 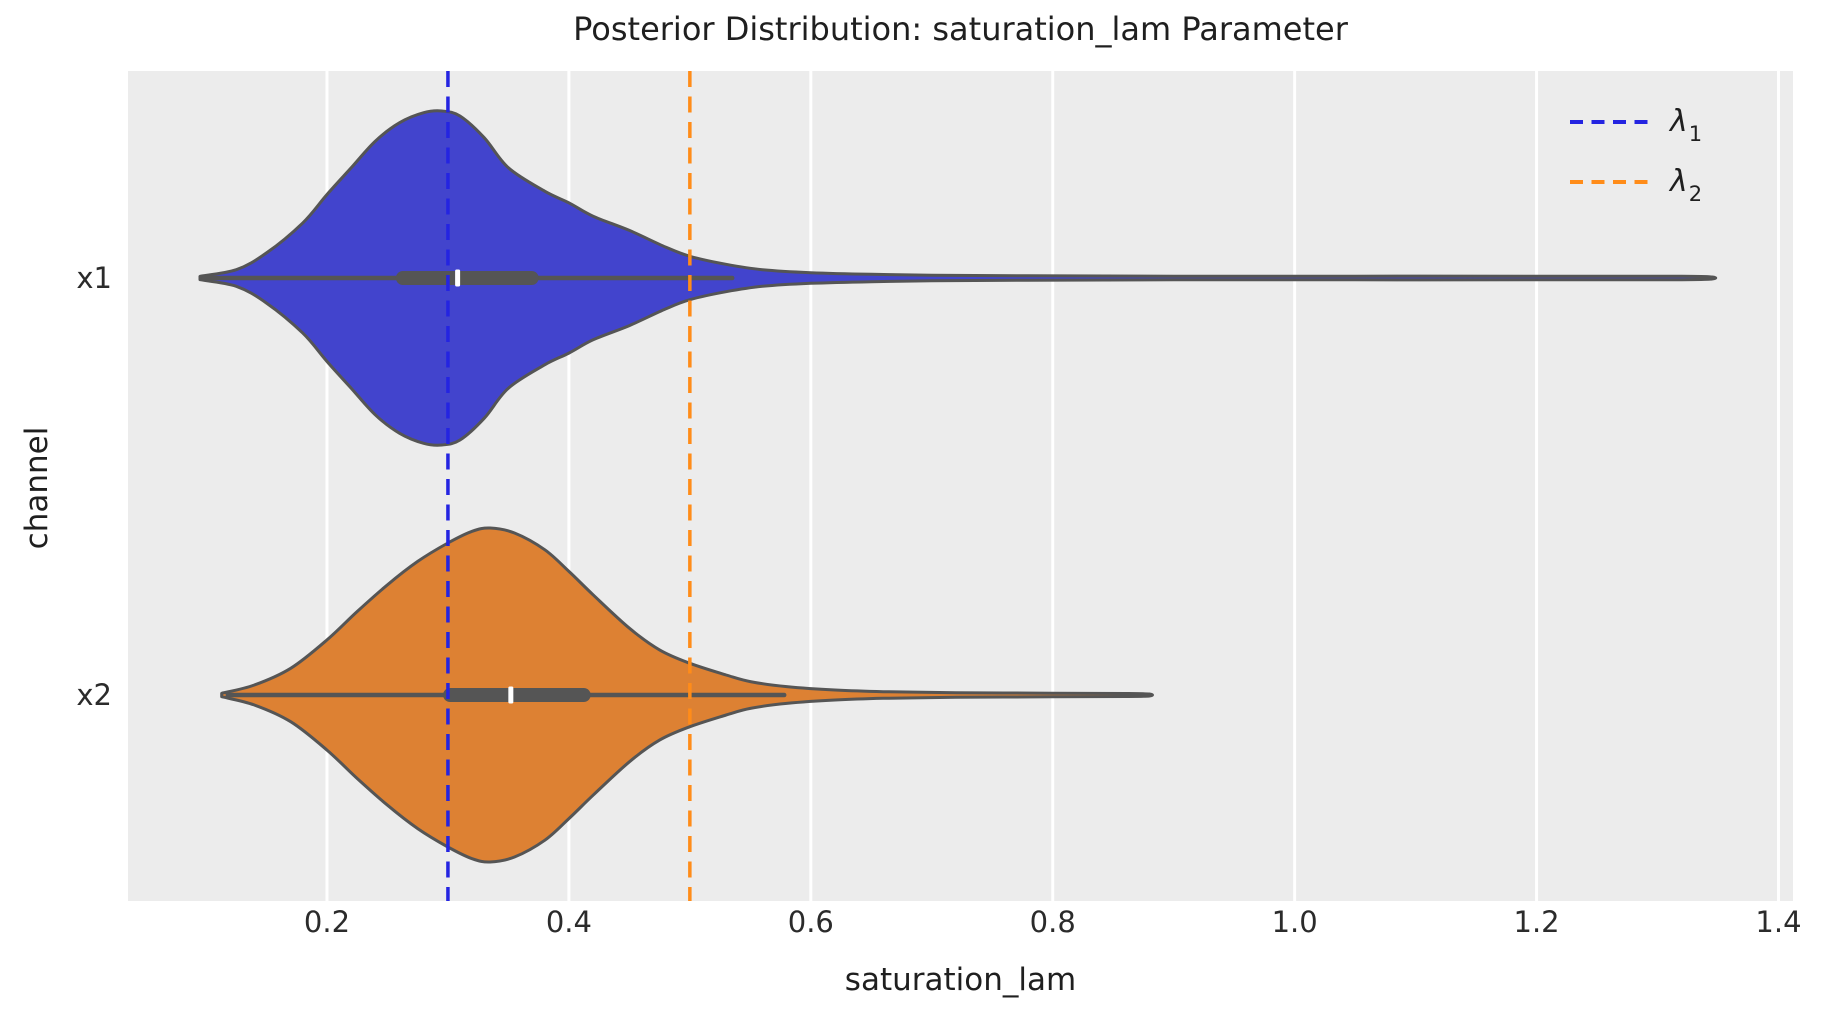 I want to click on legend-item-lambda2: λ2, so click(x=1668, y=182).